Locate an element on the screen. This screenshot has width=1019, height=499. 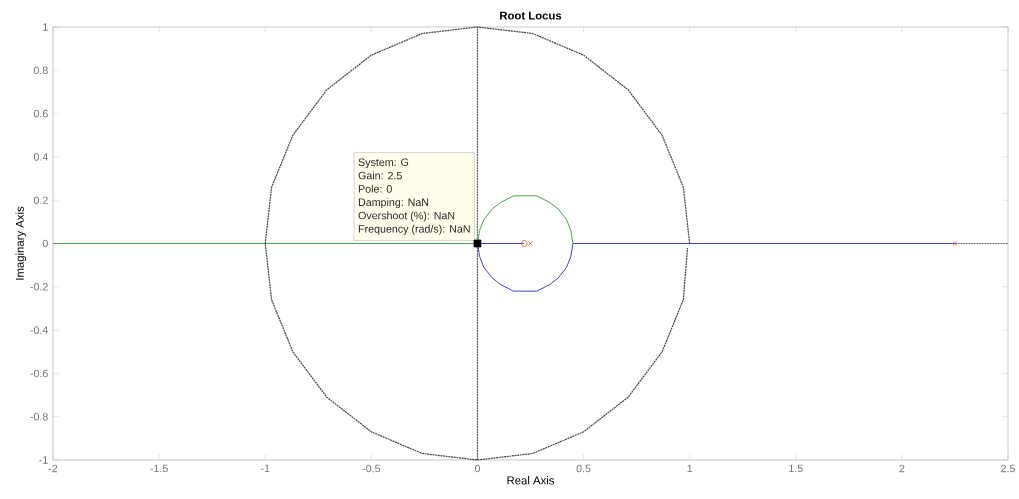
y-tick-label: 0.8 is located at coordinates (40, 70).